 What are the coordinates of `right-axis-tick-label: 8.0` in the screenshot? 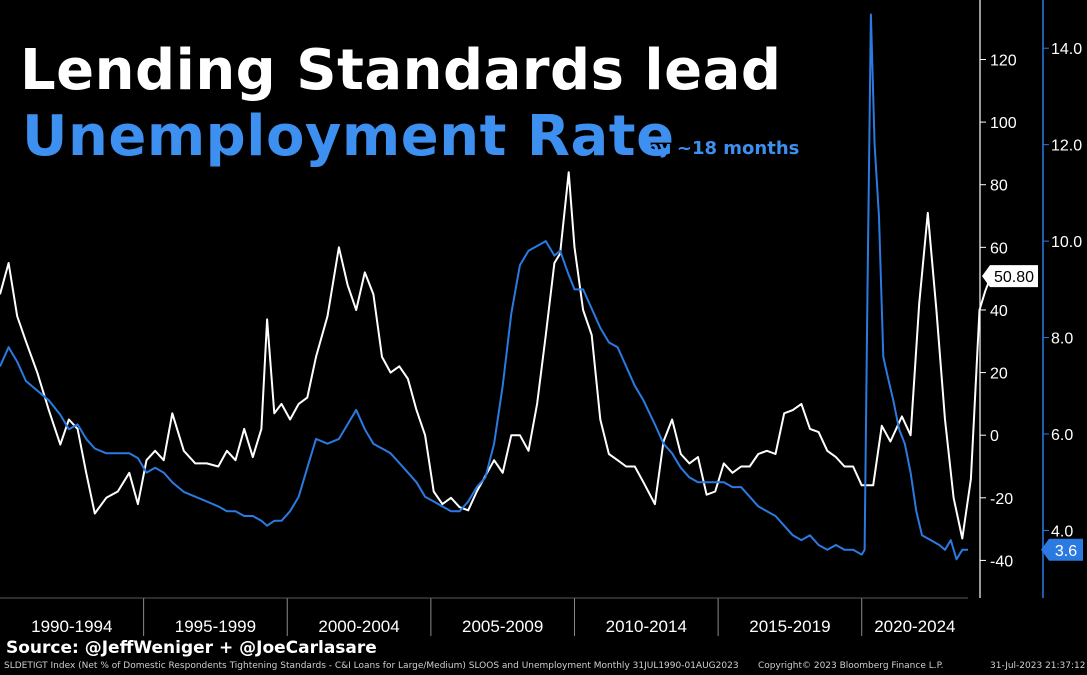 It's located at (1062, 339).